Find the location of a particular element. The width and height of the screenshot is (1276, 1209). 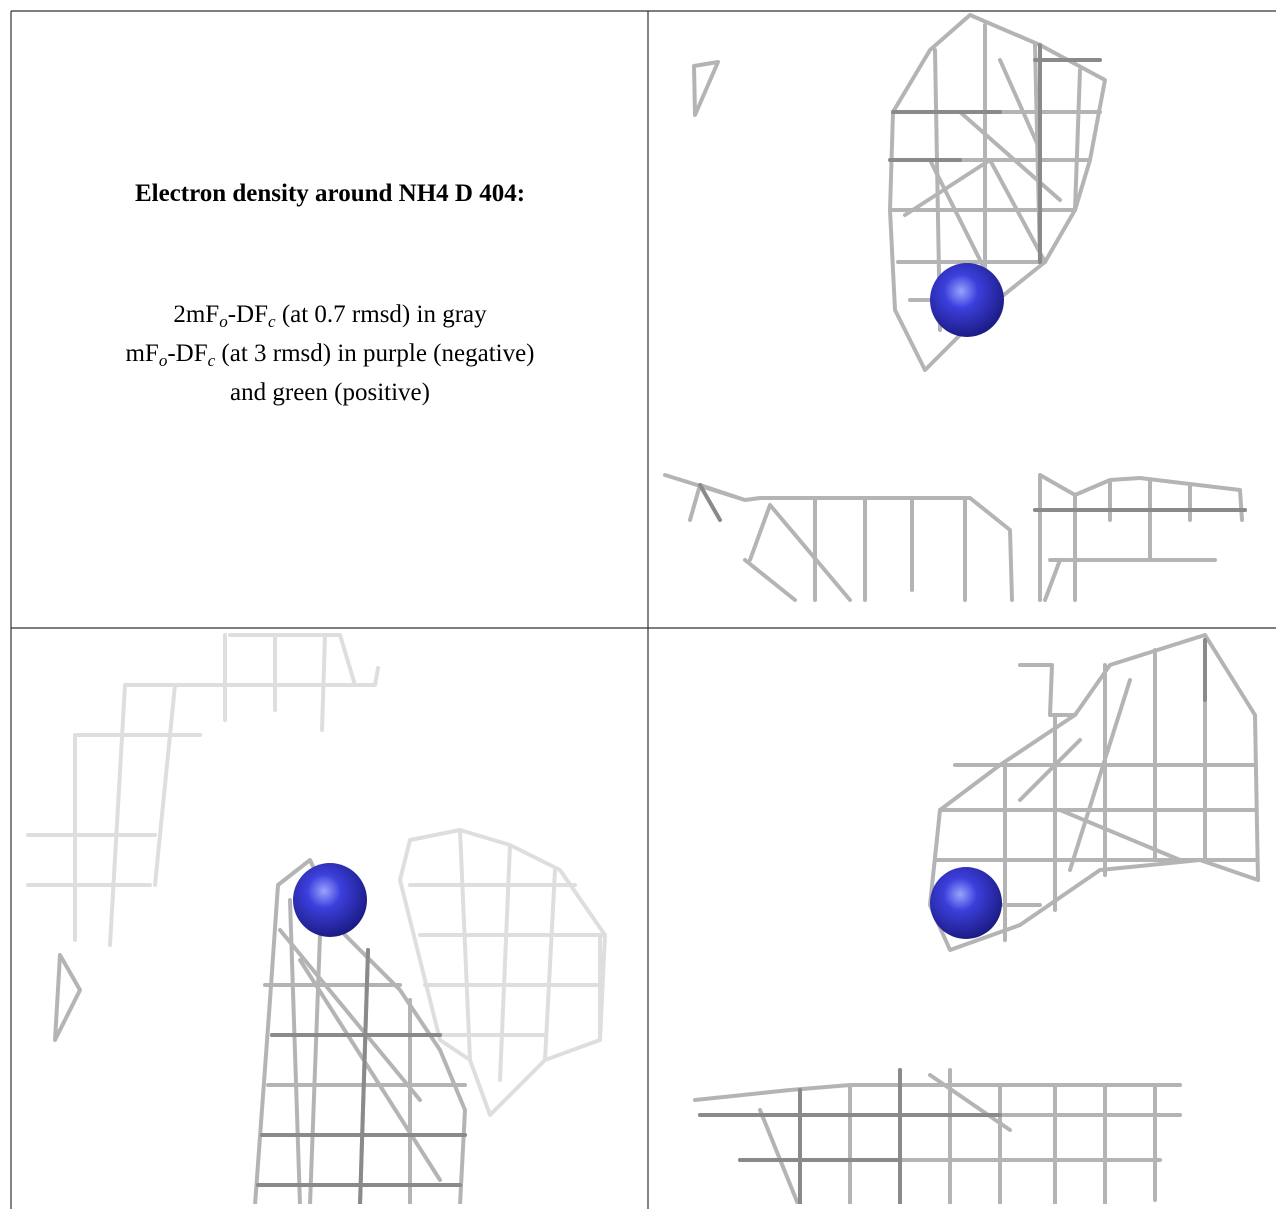

caption-text: mF is located at coordinates (142, 353).